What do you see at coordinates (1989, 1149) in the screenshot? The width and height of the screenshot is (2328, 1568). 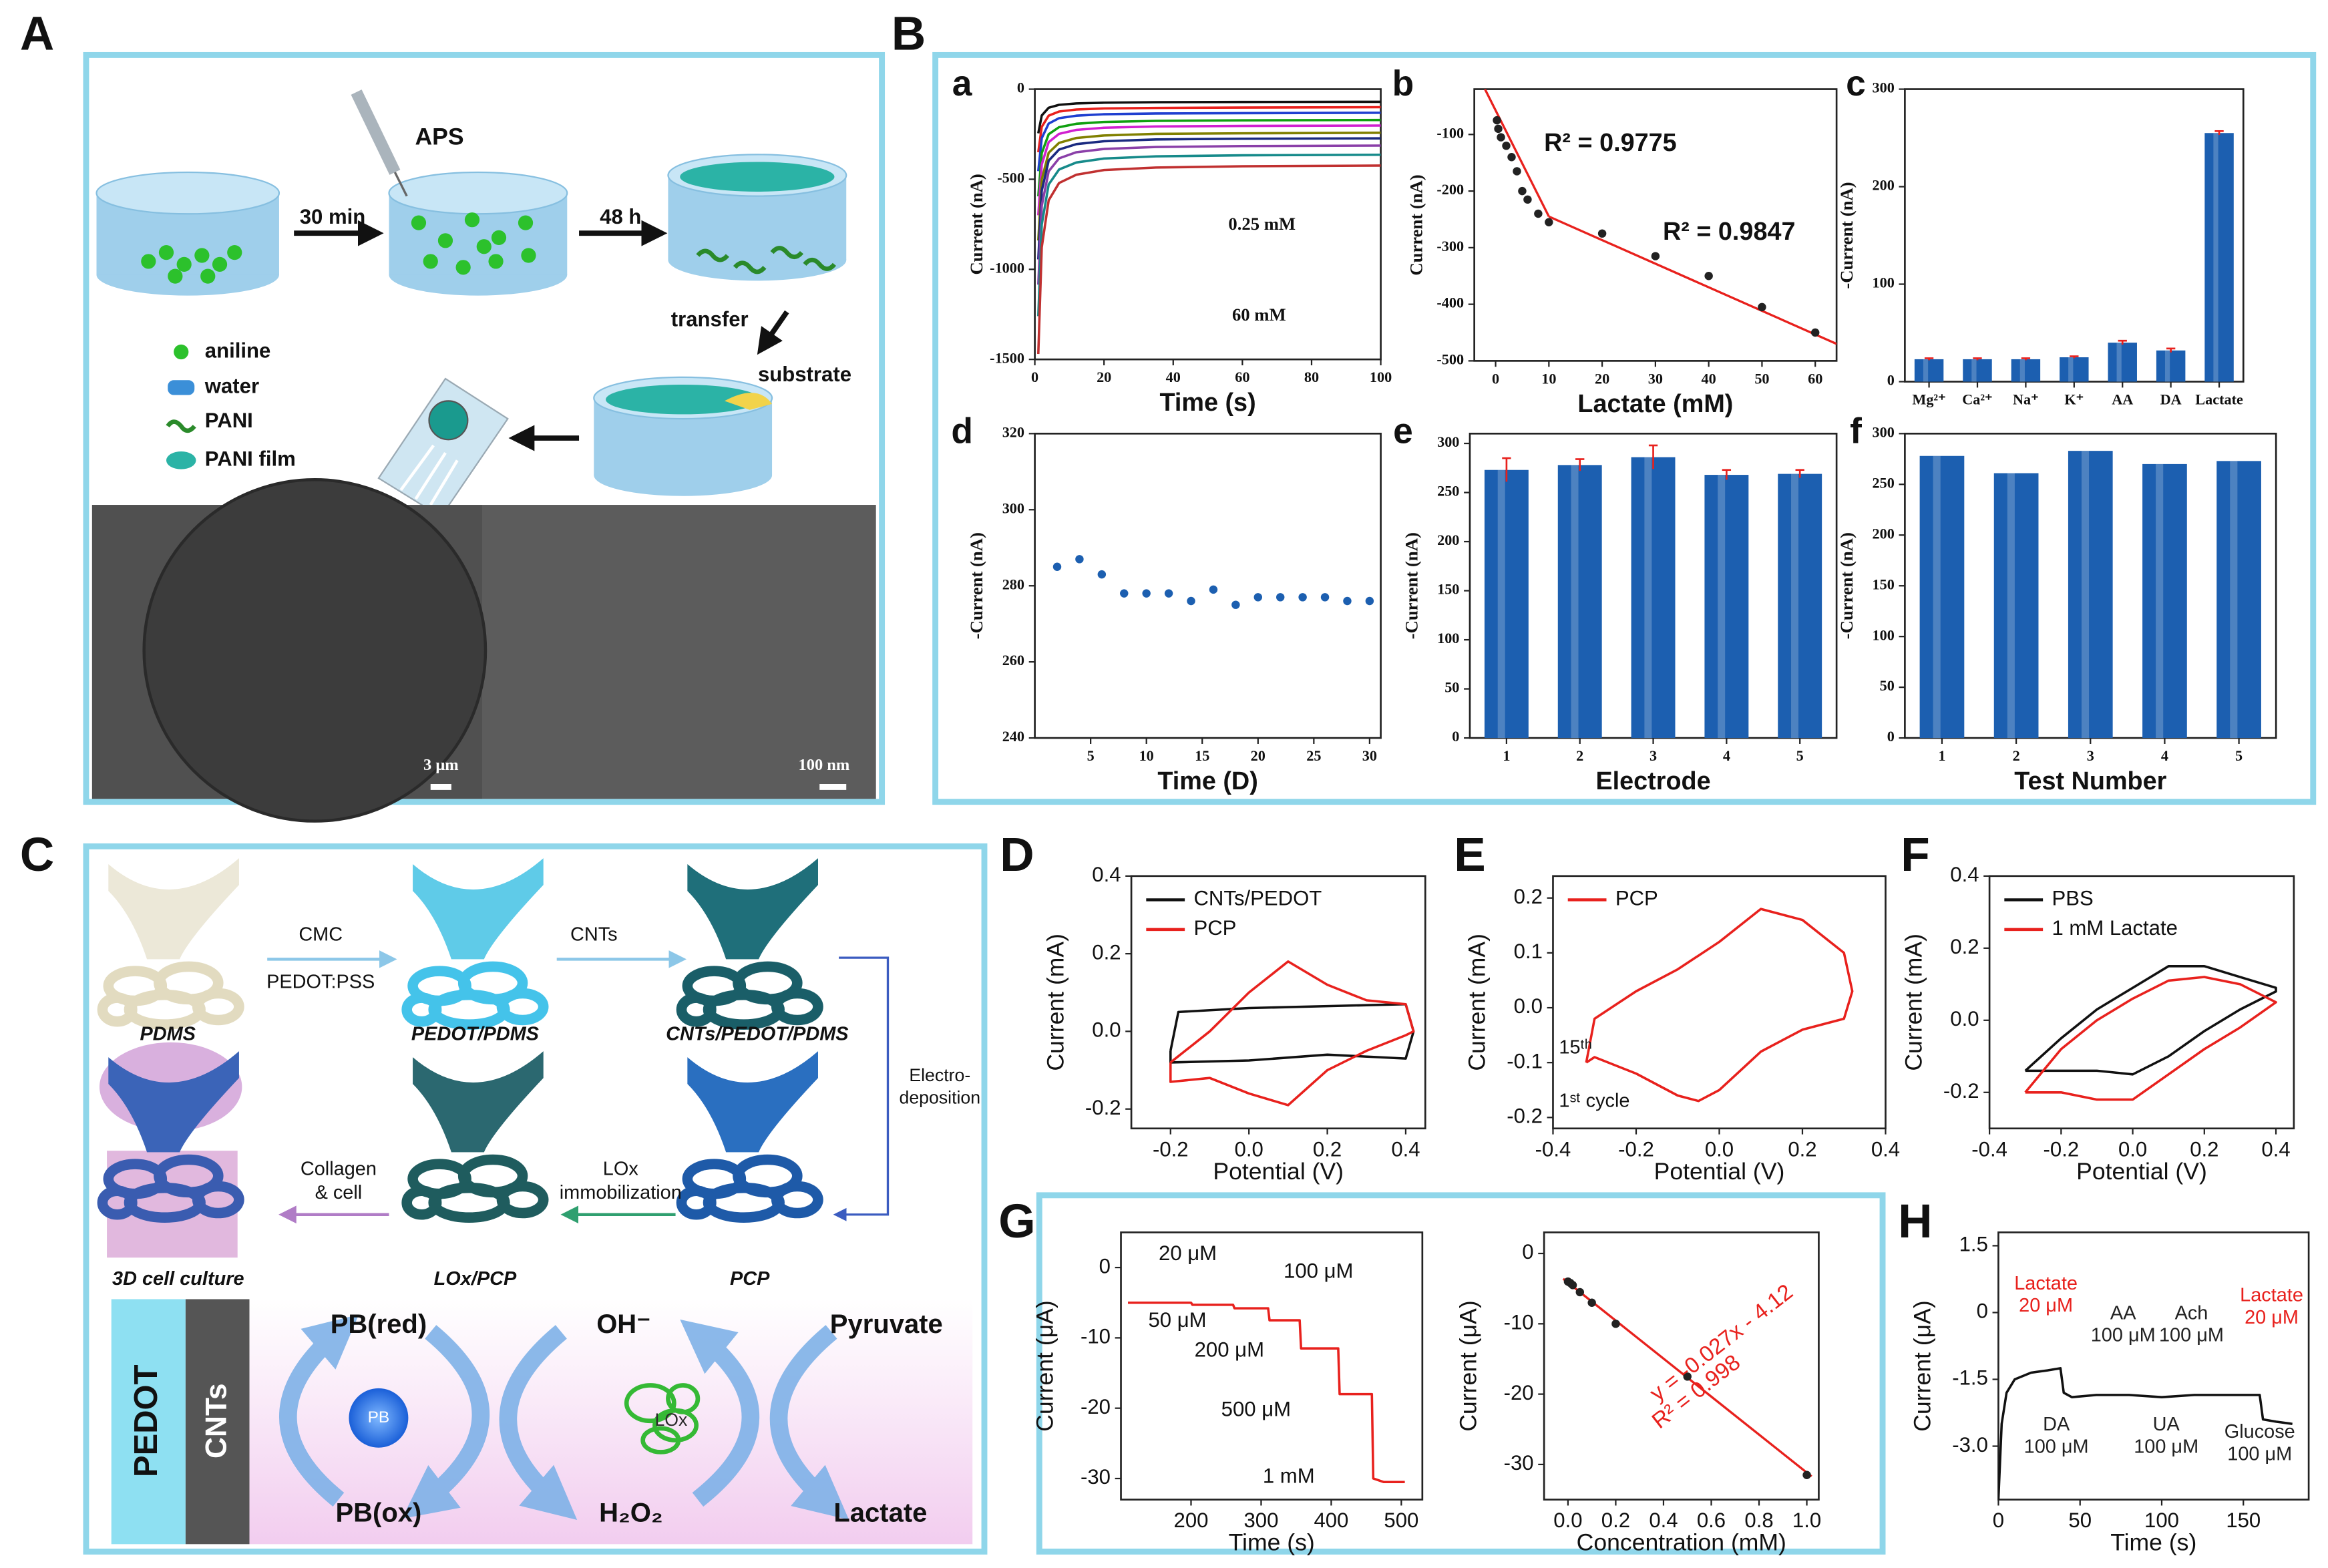 I see `x-tick-label: -0.4` at bounding box center [1989, 1149].